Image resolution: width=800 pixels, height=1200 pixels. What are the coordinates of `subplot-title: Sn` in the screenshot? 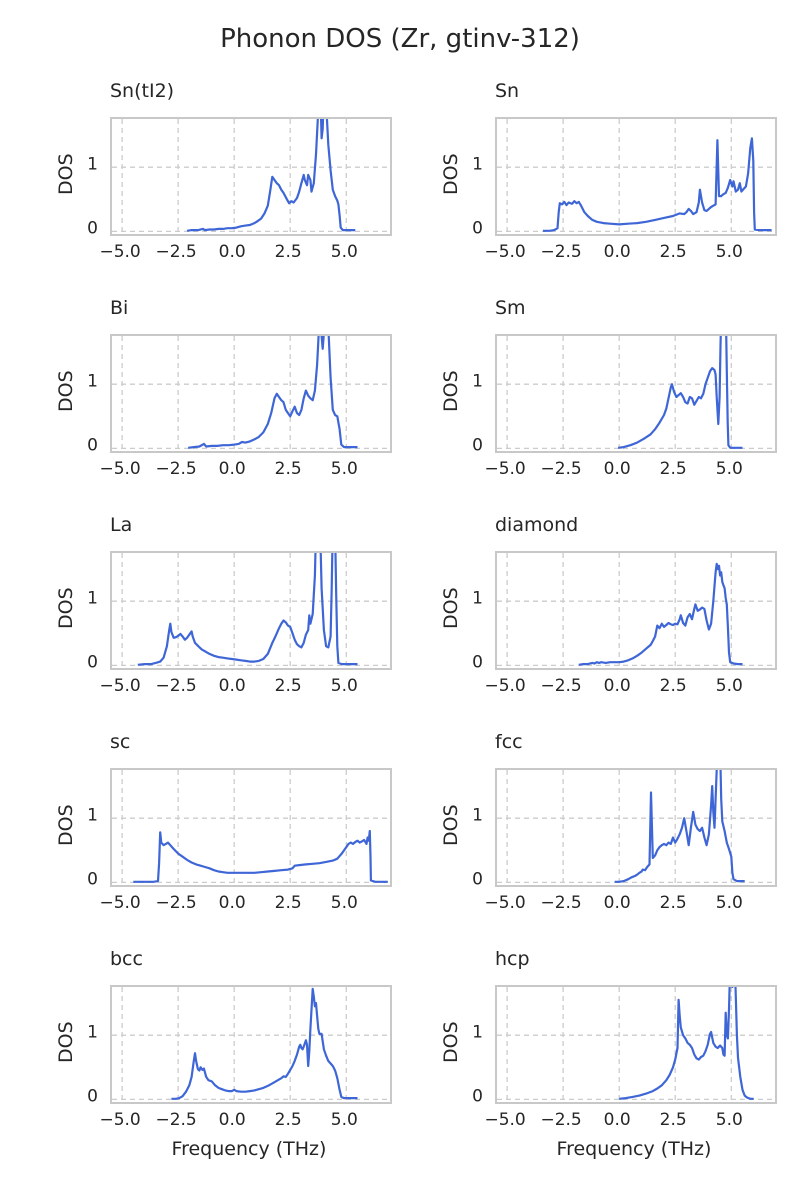 It's located at (507, 91).